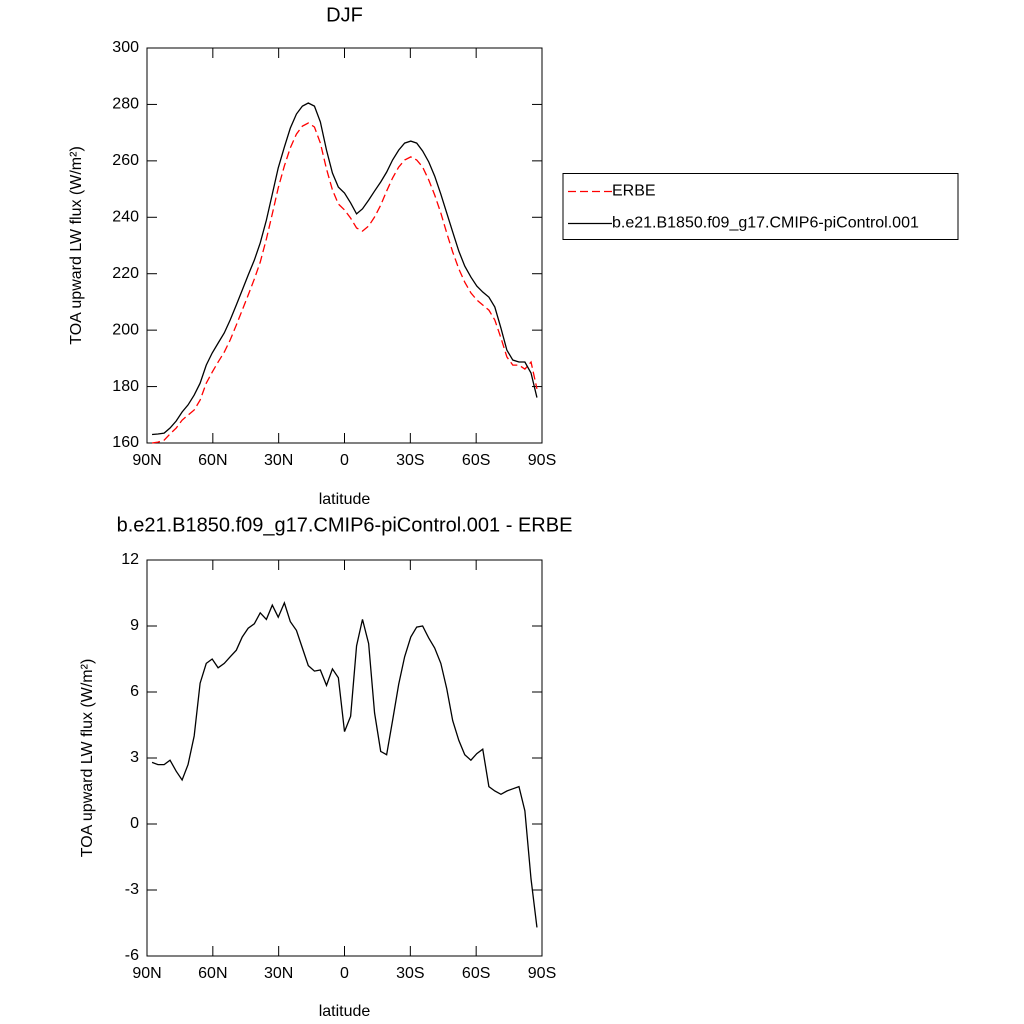 The image size is (1024, 1024). I want to click on y-tick-label: -3, so click(132, 889).